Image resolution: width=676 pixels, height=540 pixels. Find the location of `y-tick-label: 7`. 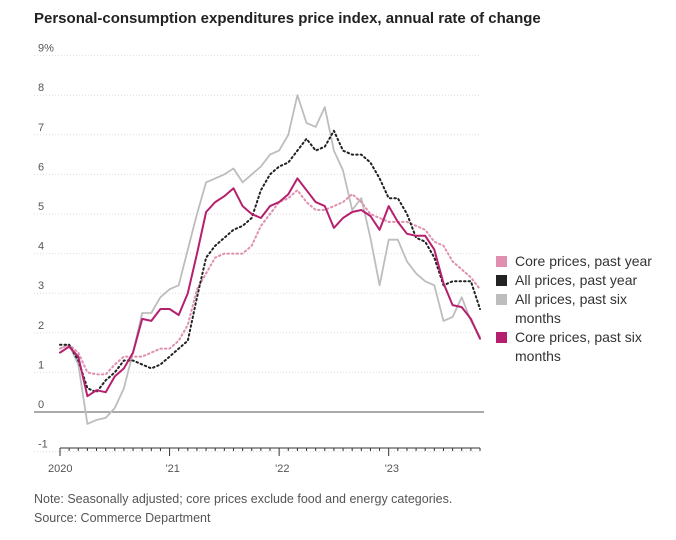

y-tick-label: 7 is located at coordinates (41, 128).